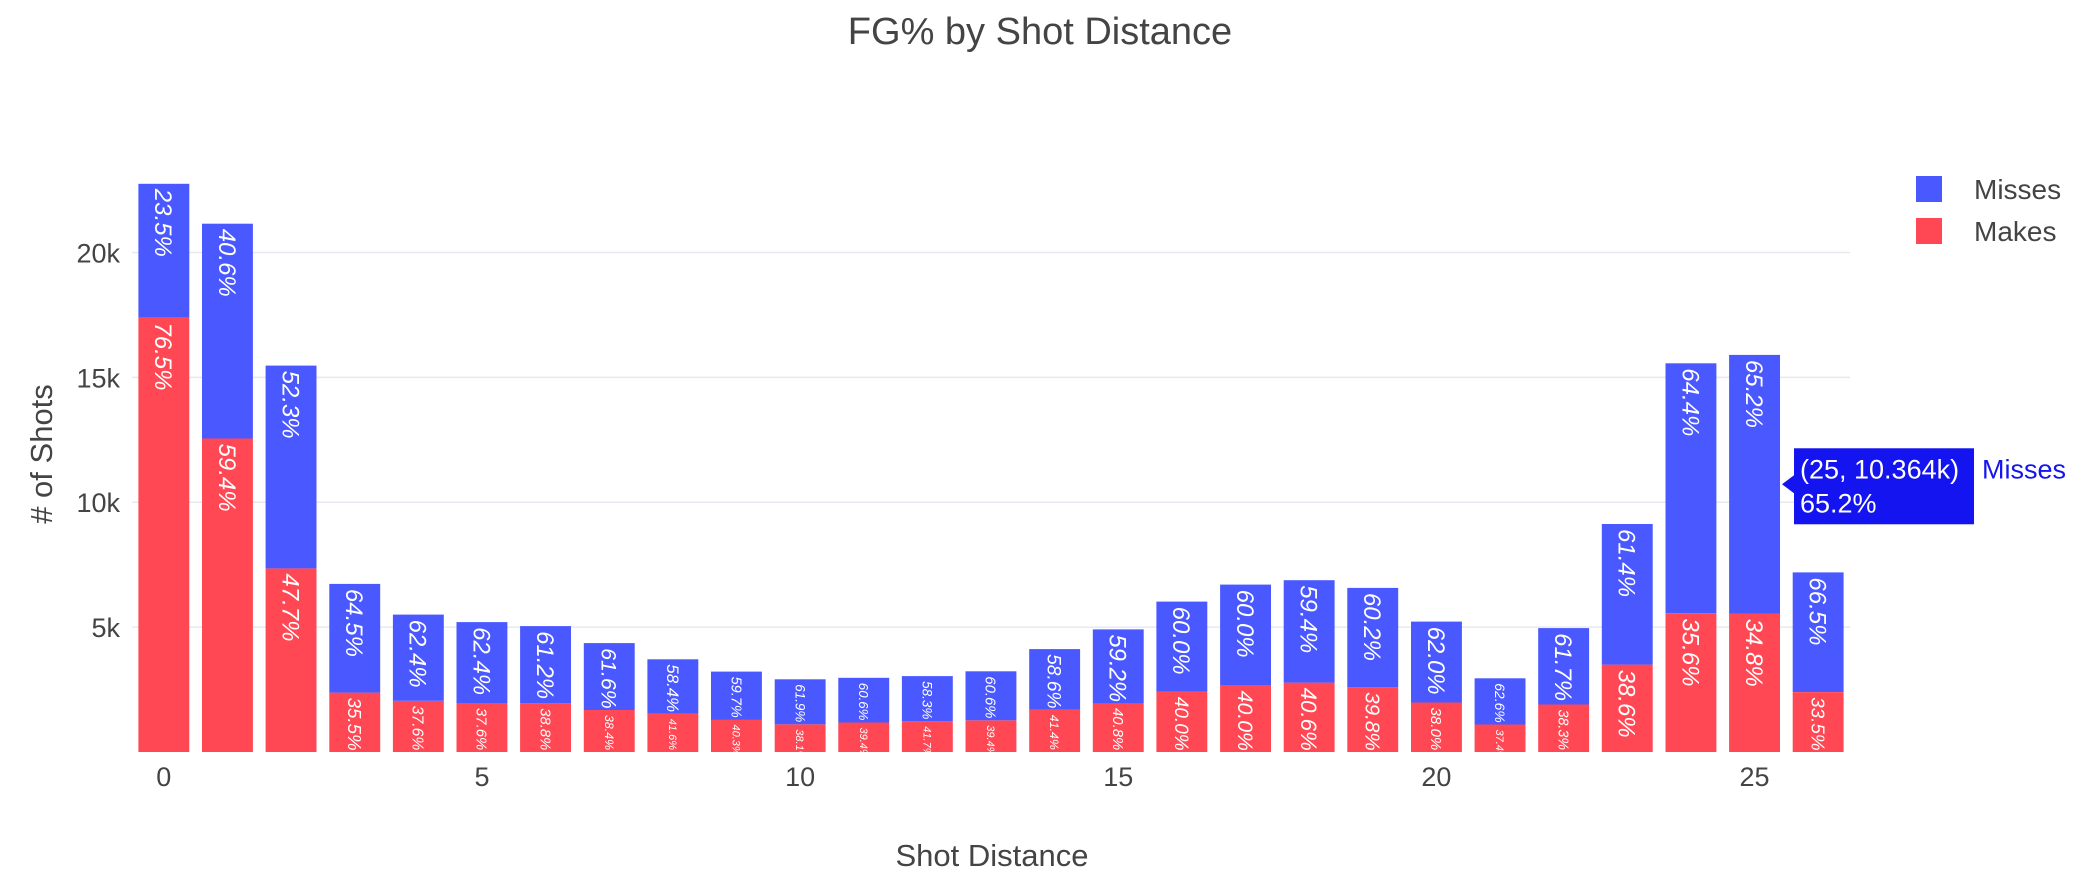 The image size is (2080, 885). What do you see at coordinates (2017, 189) in the screenshot?
I see `legend-label: Misses` at bounding box center [2017, 189].